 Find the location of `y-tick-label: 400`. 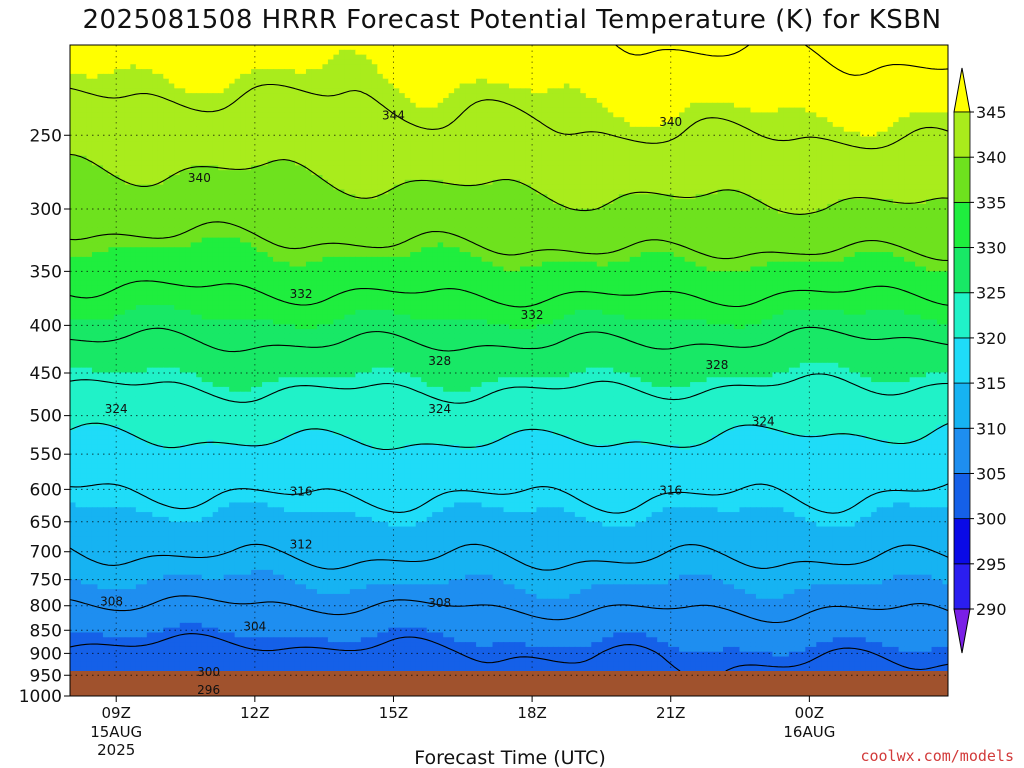

y-tick-label: 400 is located at coordinates (46, 326).